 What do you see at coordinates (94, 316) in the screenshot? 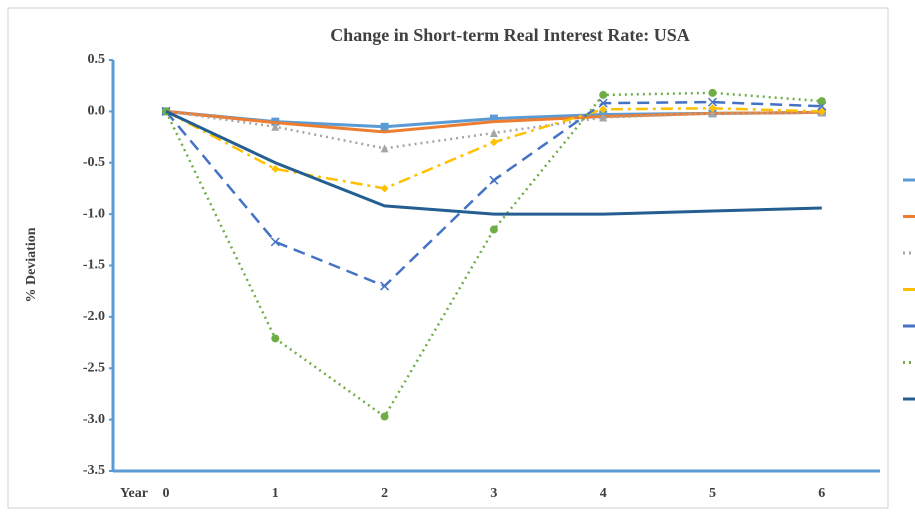
I see `y-tick-label: -2.0` at bounding box center [94, 316].